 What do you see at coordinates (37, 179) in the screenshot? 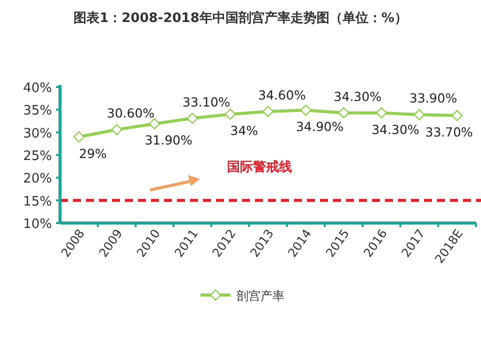
I see `y-tick-label: 20%` at bounding box center [37, 179].